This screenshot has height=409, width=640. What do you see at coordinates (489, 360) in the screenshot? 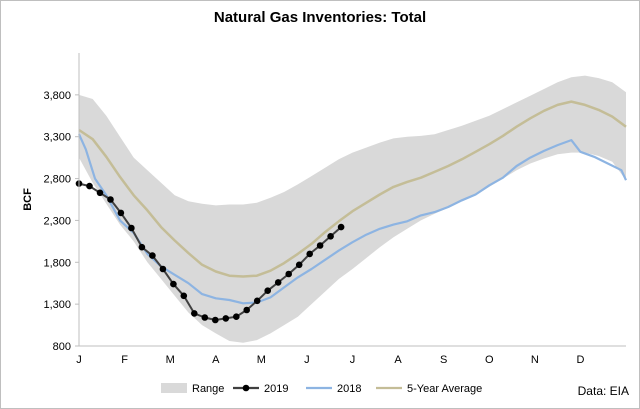
I see `x-tick-label: O` at bounding box center [489, 360].